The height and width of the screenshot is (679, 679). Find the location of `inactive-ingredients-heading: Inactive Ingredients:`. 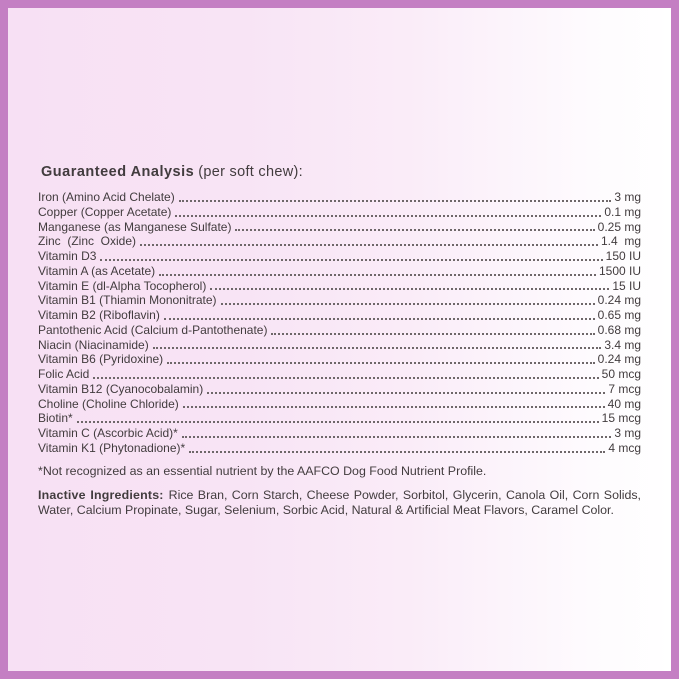

inactive-ingredients-heading: Inactive Ingredients: is located at coordinates (101, 494).